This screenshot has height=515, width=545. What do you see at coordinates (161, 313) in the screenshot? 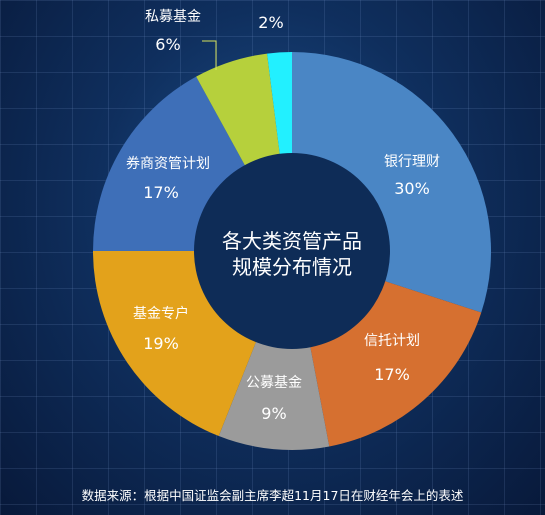
I see `slice-label-fund-special-account: 基金专户` at bounding box center [161, 313].